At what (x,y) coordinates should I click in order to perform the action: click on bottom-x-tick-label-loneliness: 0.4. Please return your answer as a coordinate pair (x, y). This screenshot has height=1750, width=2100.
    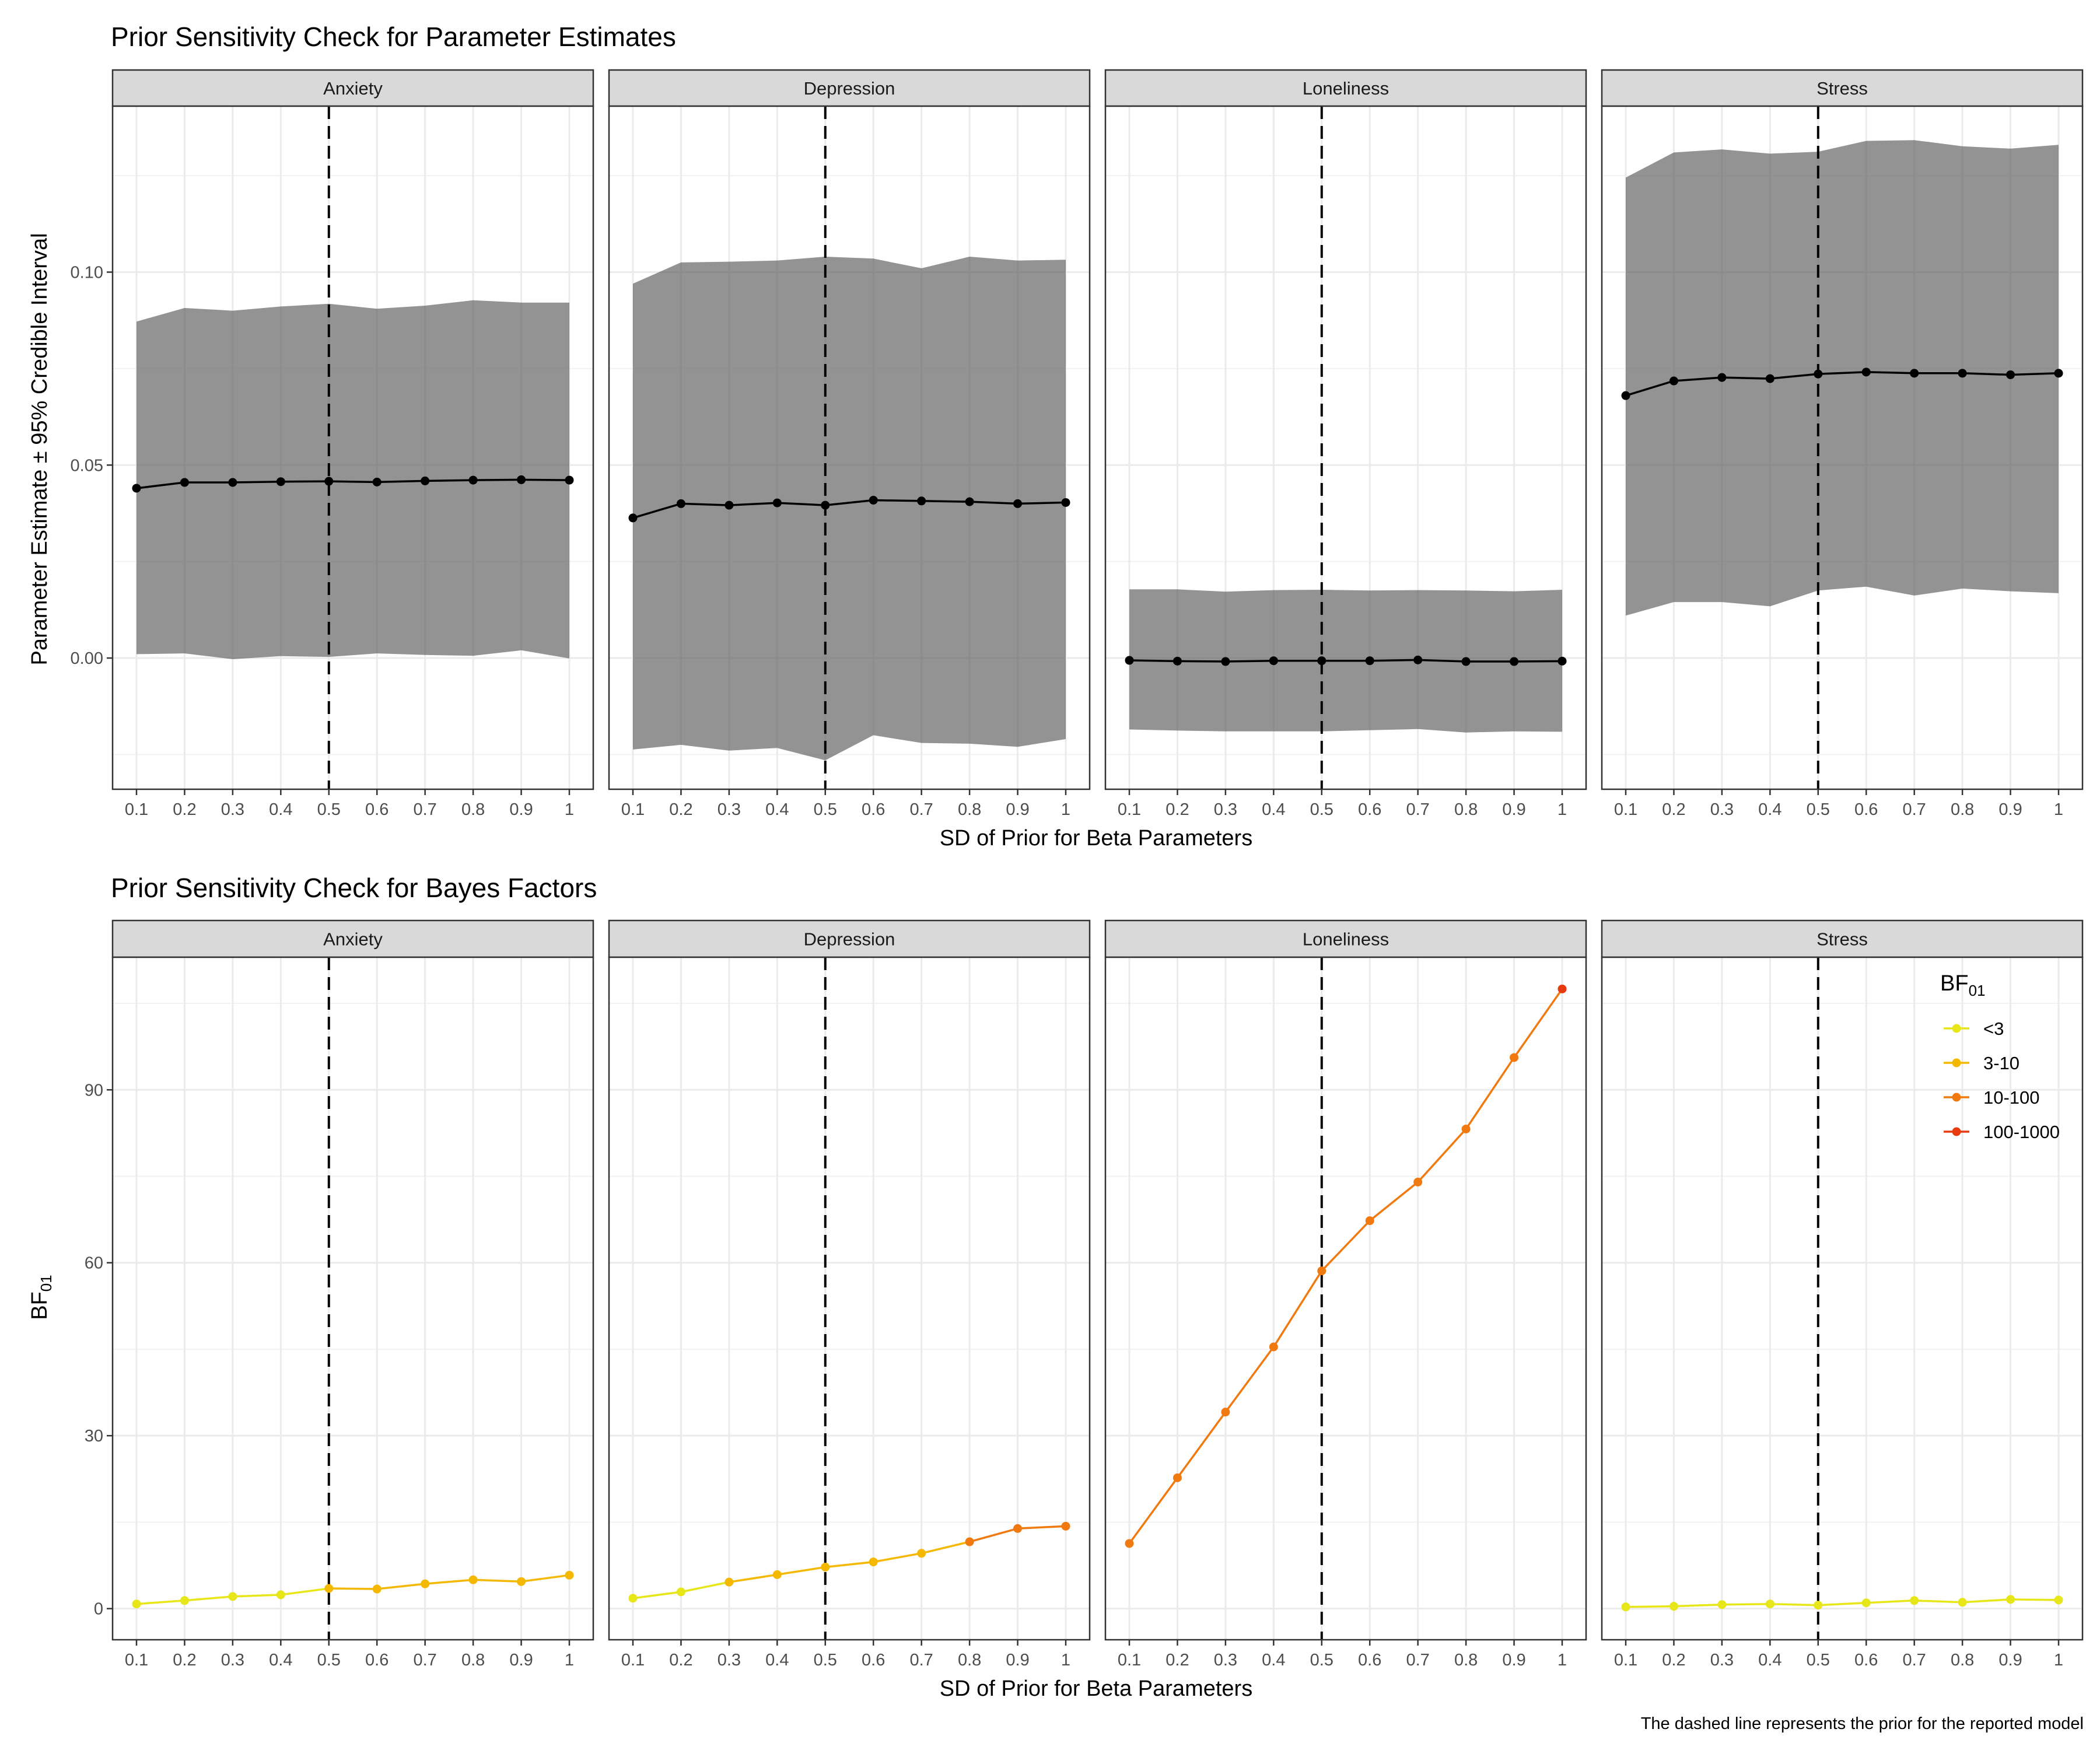
    Looking at the image, I should click on (1273, 1660).